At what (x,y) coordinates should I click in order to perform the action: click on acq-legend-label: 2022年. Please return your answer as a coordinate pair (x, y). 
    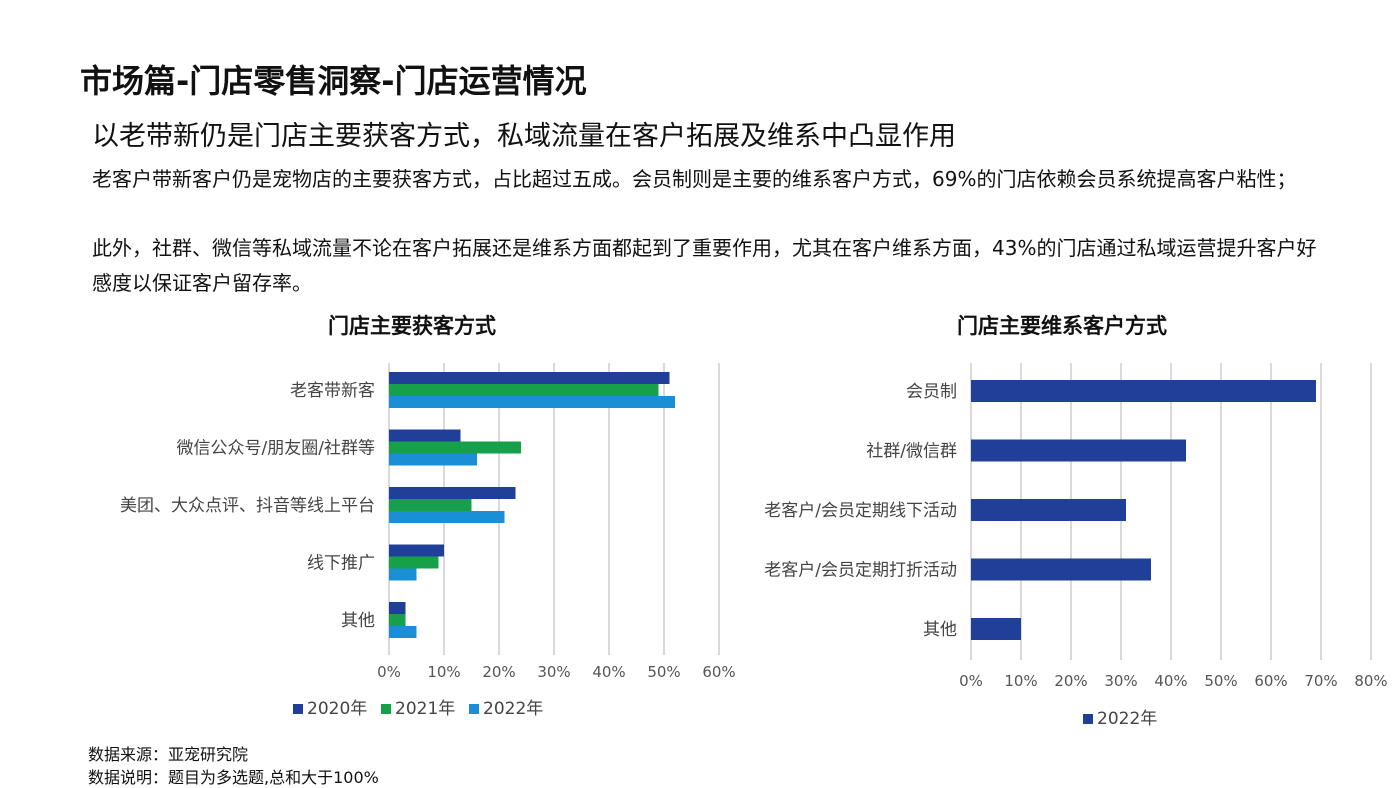
    Looking at the image, I should click on (513, 709).